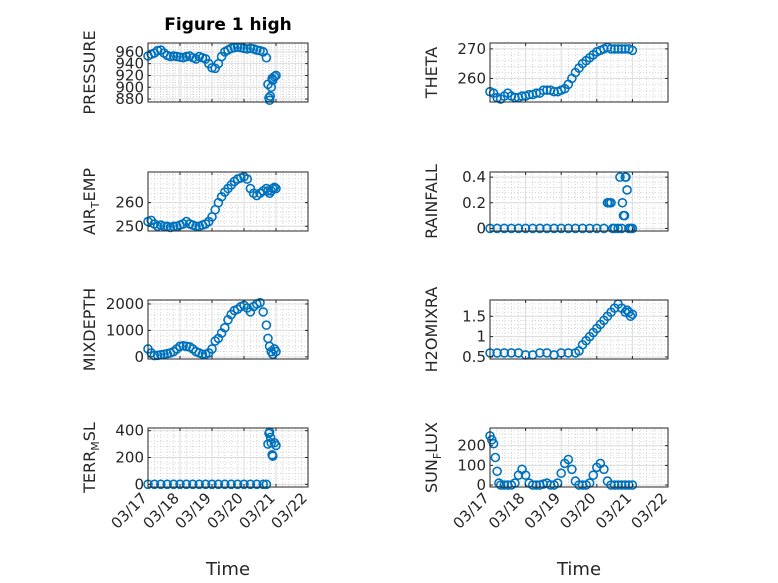 The image size is (778, 583). Describe the element at coordinates (474, 357) in the screenshot. I see `y-tick-label: 0.5` at that location.